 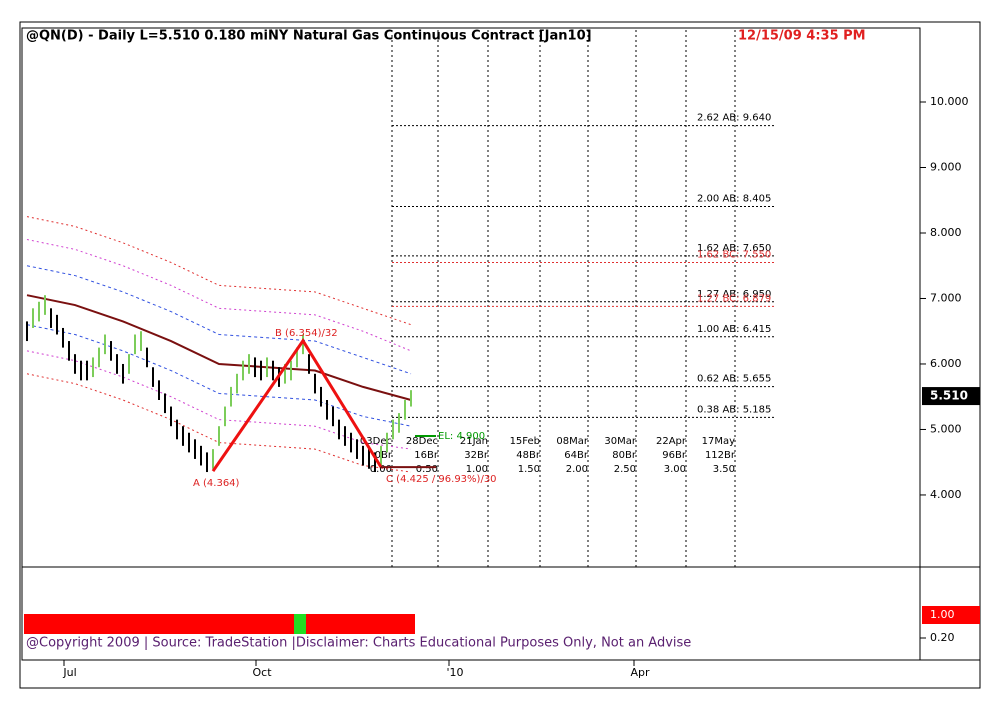 I want to click on fib-level-label: 2.62 AB: 9.640, so click(x=734, y=118).